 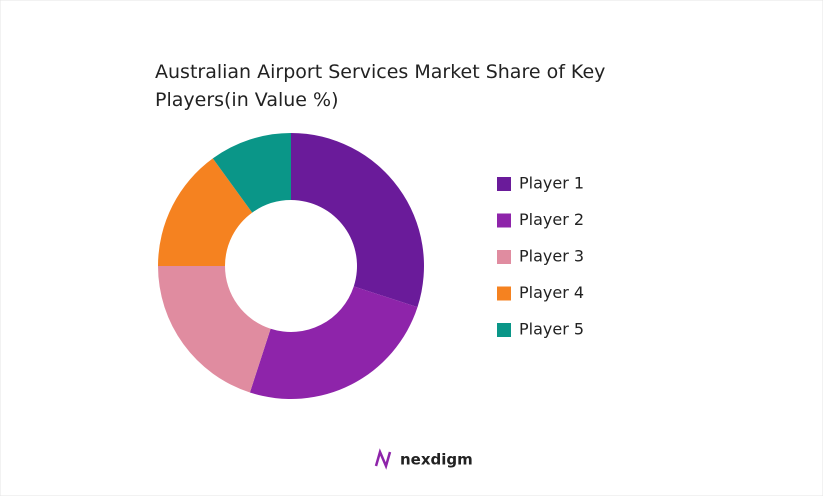 I want to click on legend-label: Player 1, so click(x=551, y=183).